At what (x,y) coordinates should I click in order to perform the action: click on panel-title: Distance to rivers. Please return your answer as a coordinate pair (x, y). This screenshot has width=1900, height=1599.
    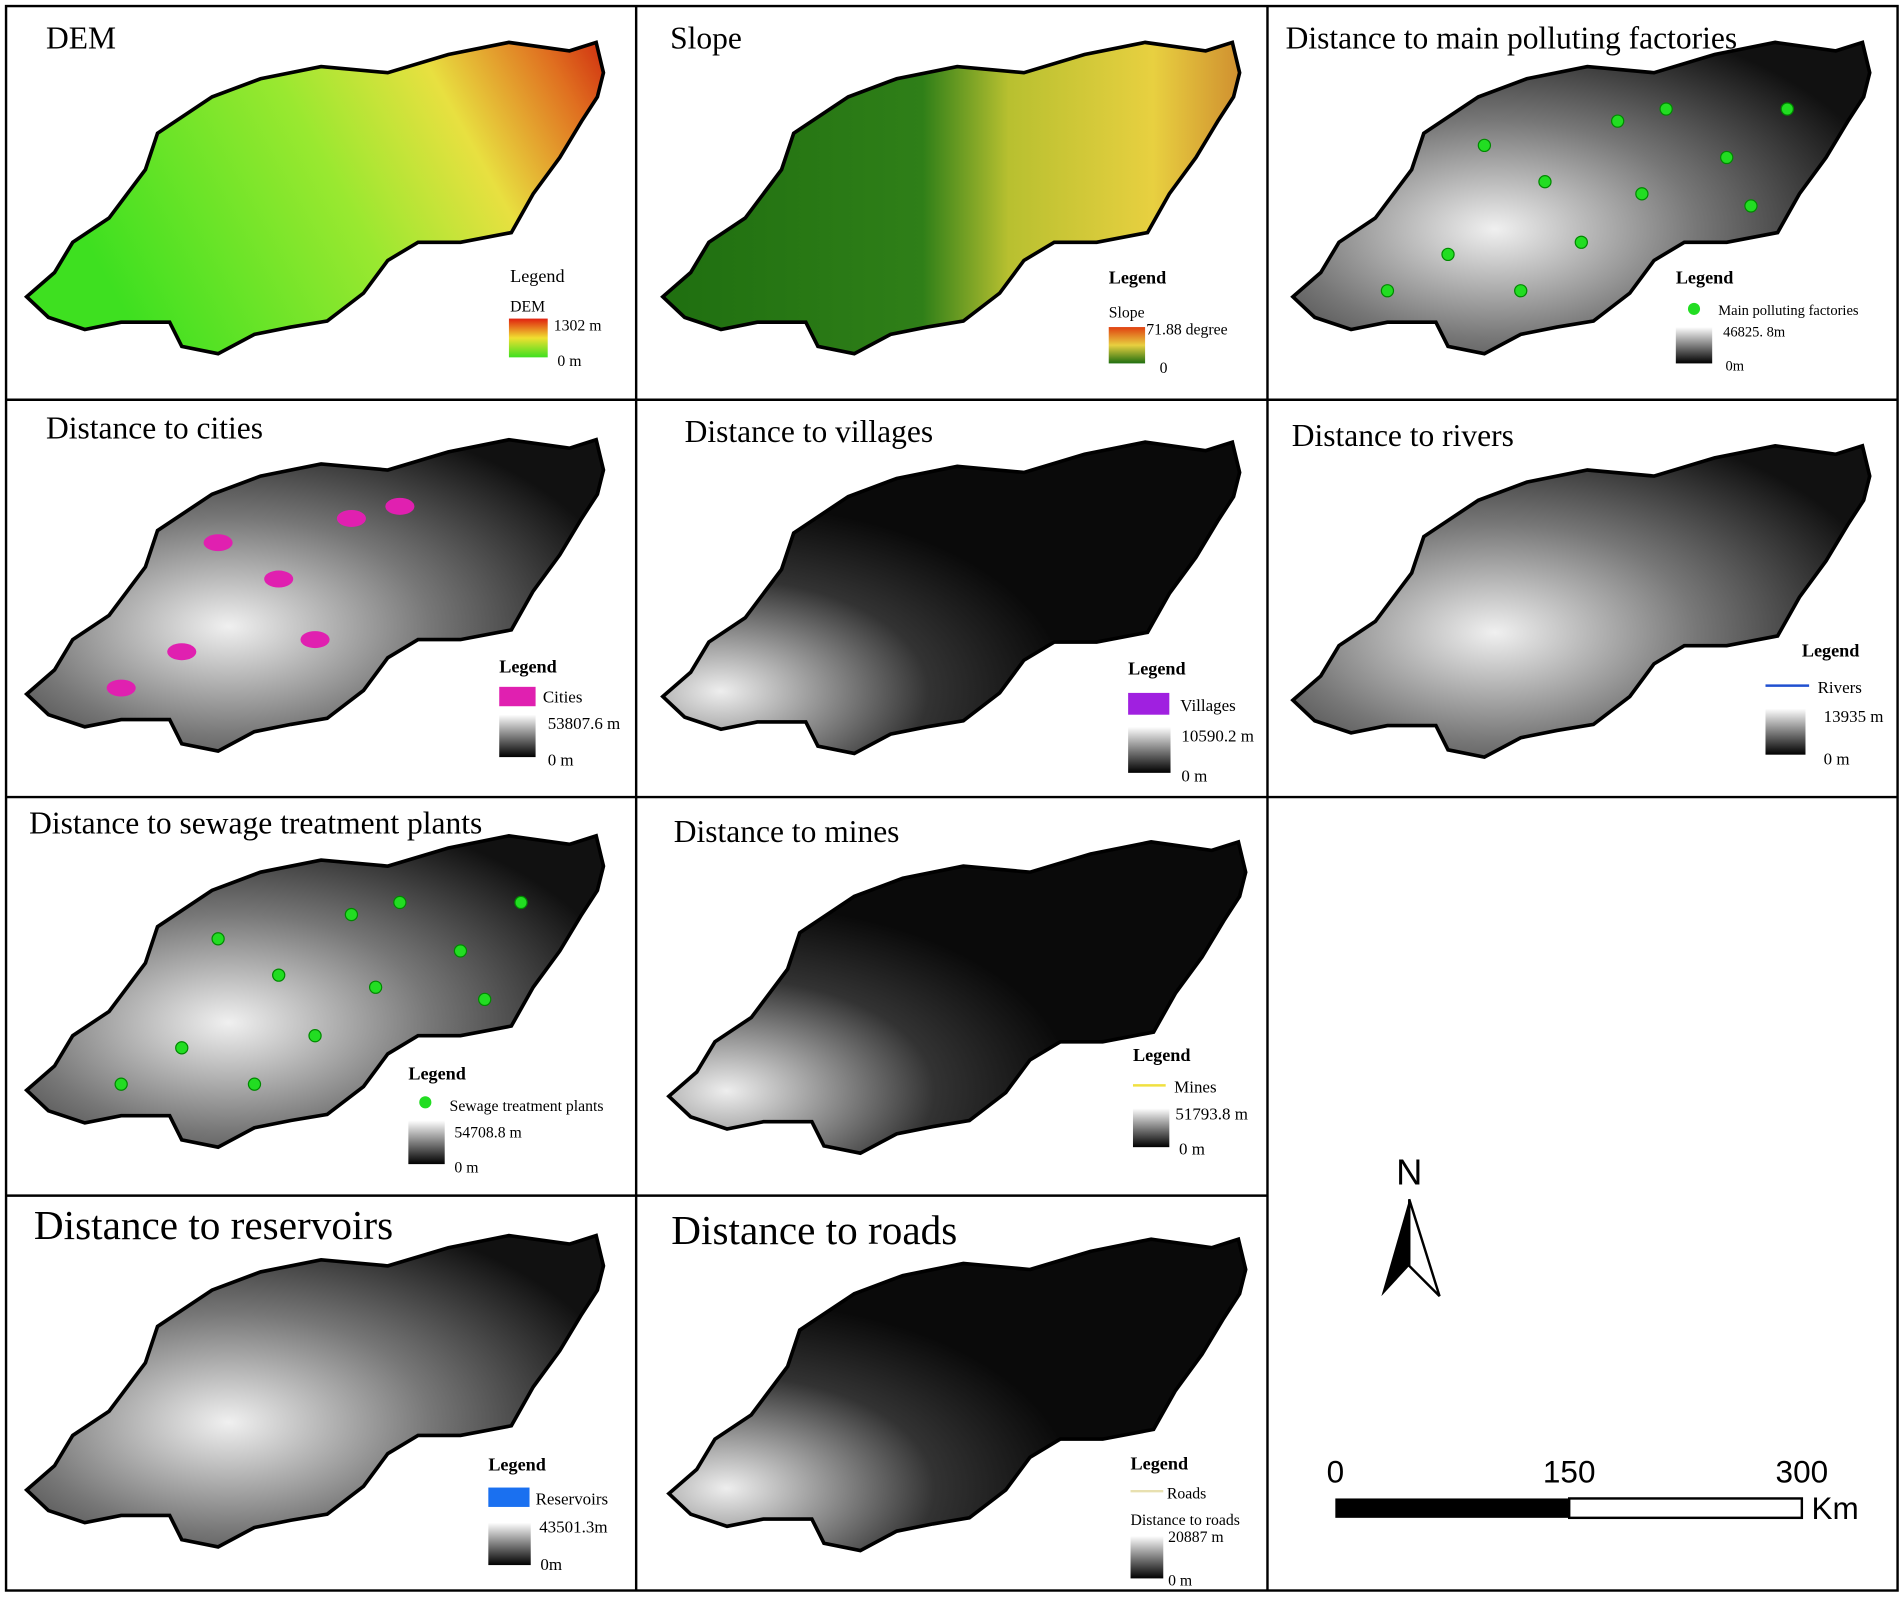
    Looking at the image, I should click on (1403, 435).